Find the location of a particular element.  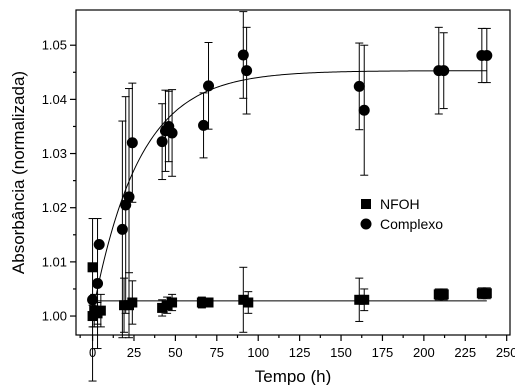

legend-label: NFOH is located at coordinates (400, 204).